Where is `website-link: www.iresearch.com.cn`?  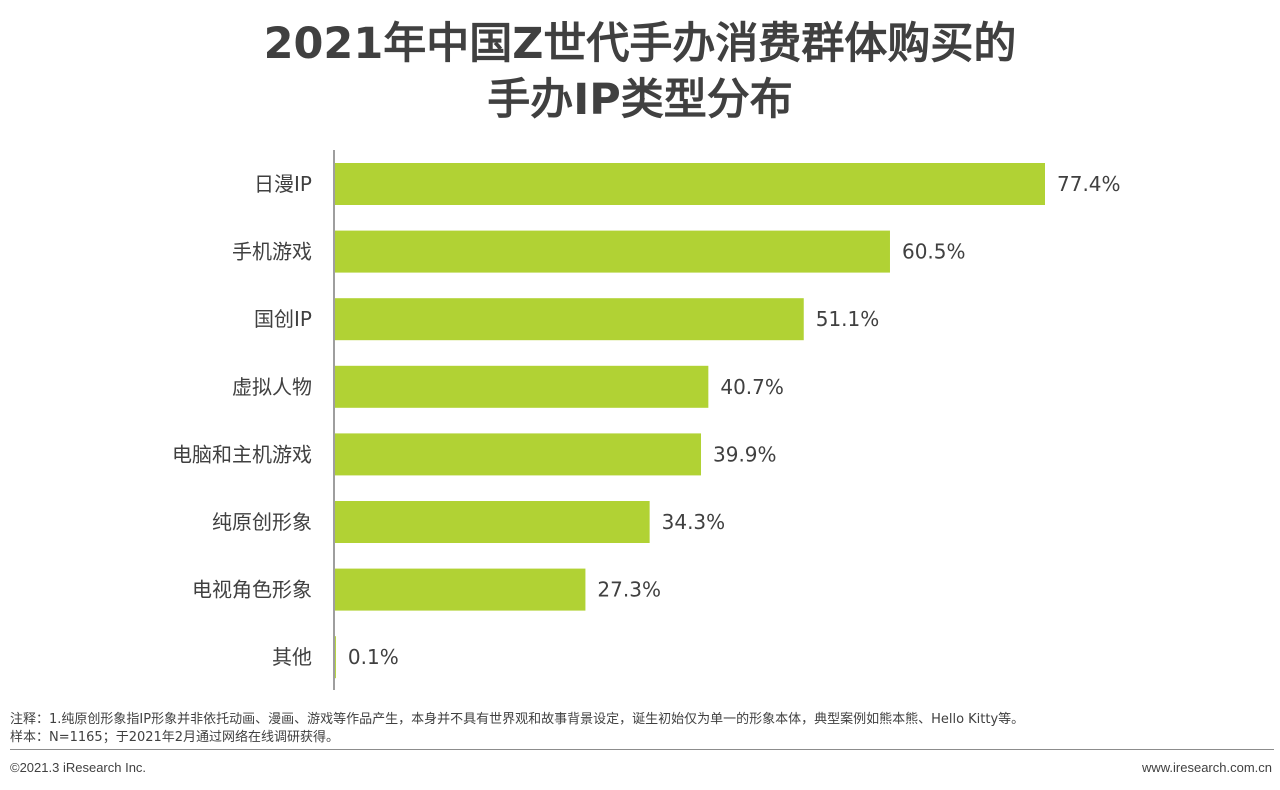
website-link: www.iresearch.com.cn is located at coordinates (1206, 767).